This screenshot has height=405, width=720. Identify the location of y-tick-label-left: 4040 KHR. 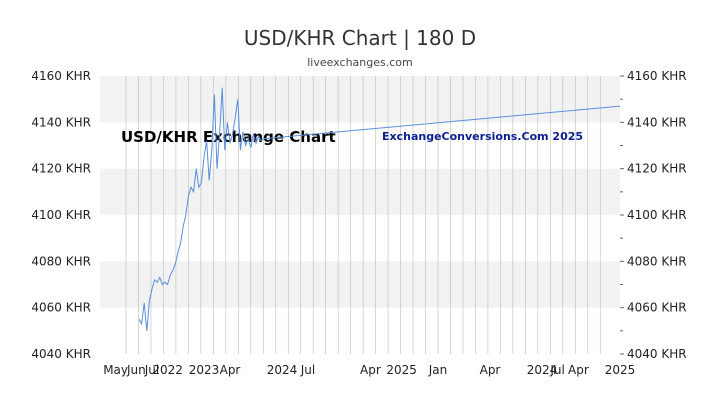
(61, 354).